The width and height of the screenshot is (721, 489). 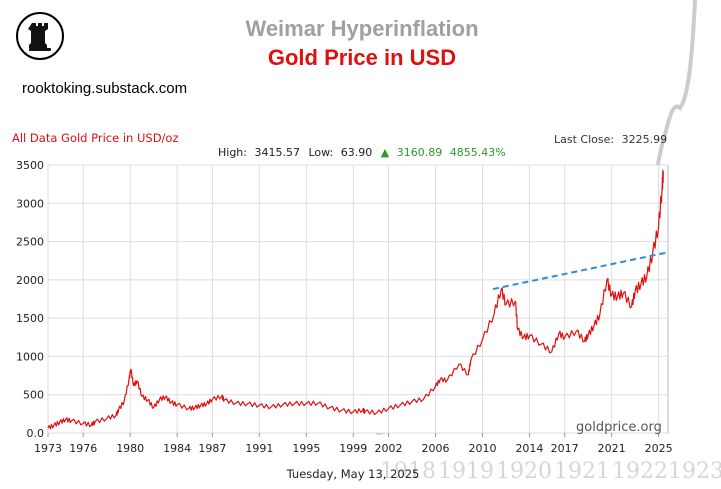 What do you see at coordinates (529, 448) in the screenshot?
I see `x-tick-label: 2014` at bounding box center [529, 448].